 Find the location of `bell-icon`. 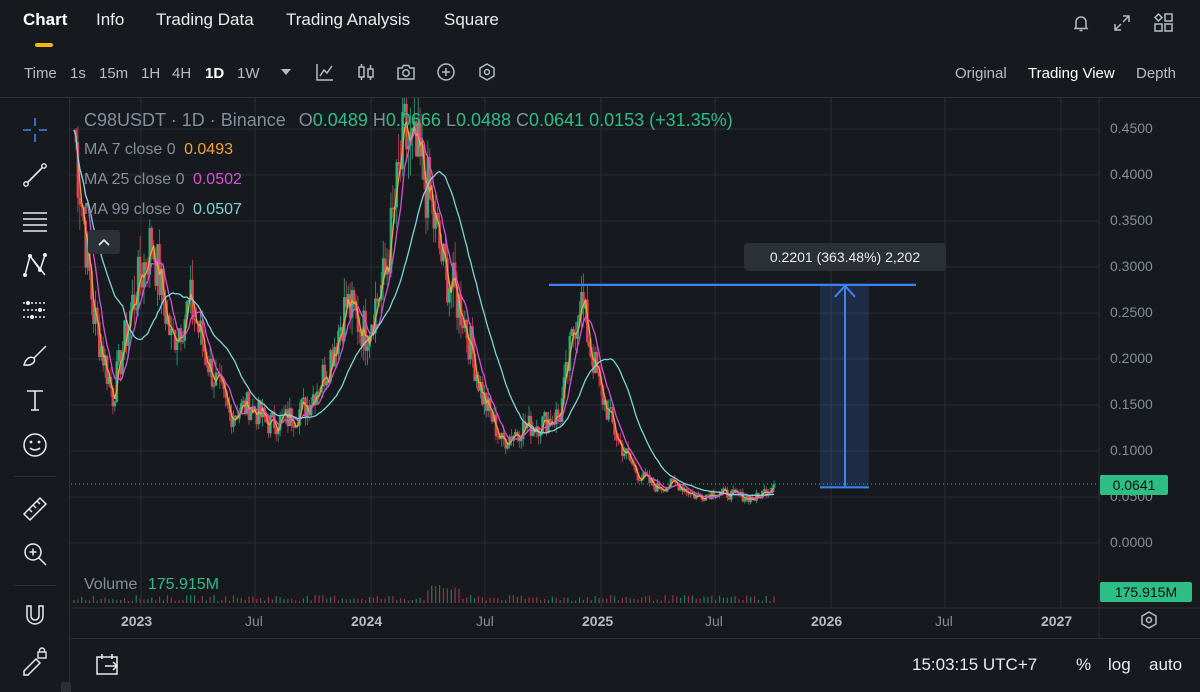

bell-icon is located at coordinates (1081, 23).